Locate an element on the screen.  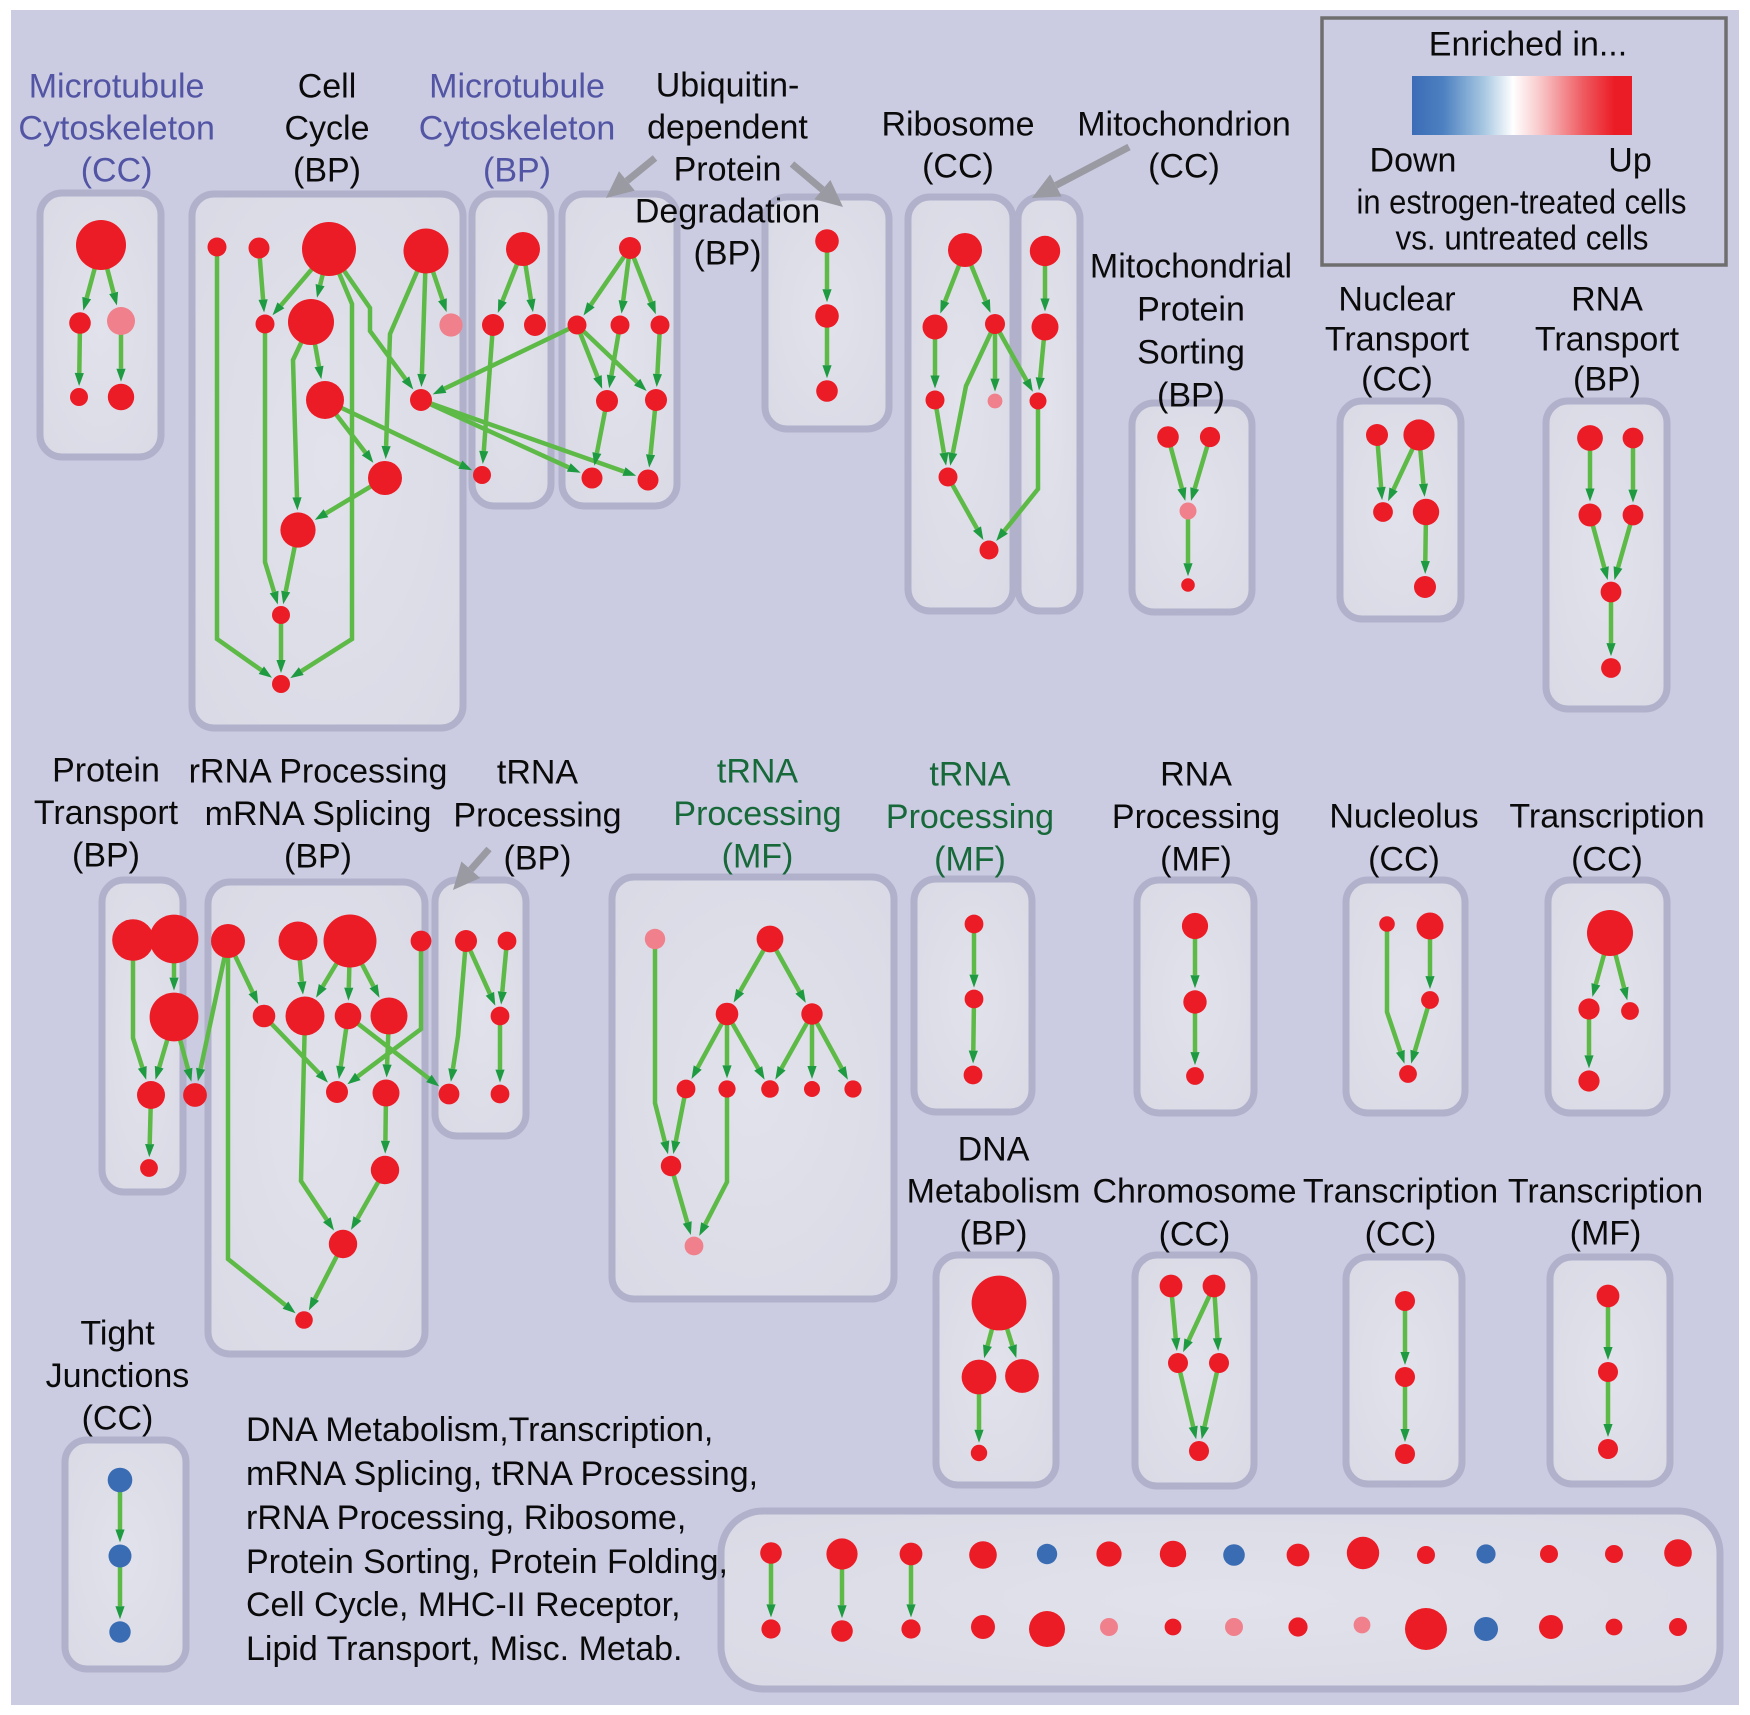
svg-text: DNA is located at coordinates (994, 1150).